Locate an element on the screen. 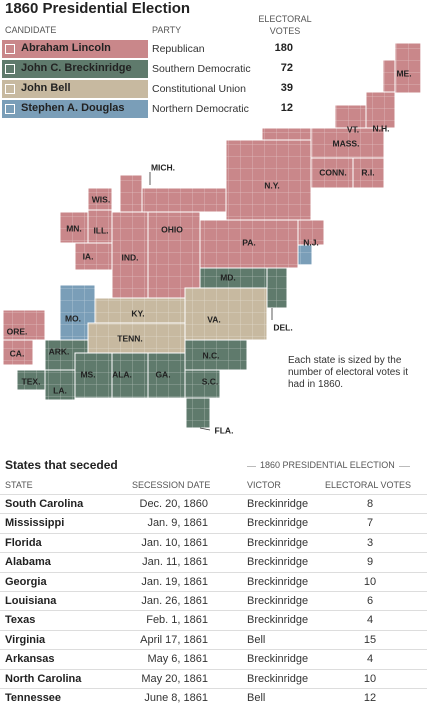  party: Constitutional Union is located at coordinates (199, 89).